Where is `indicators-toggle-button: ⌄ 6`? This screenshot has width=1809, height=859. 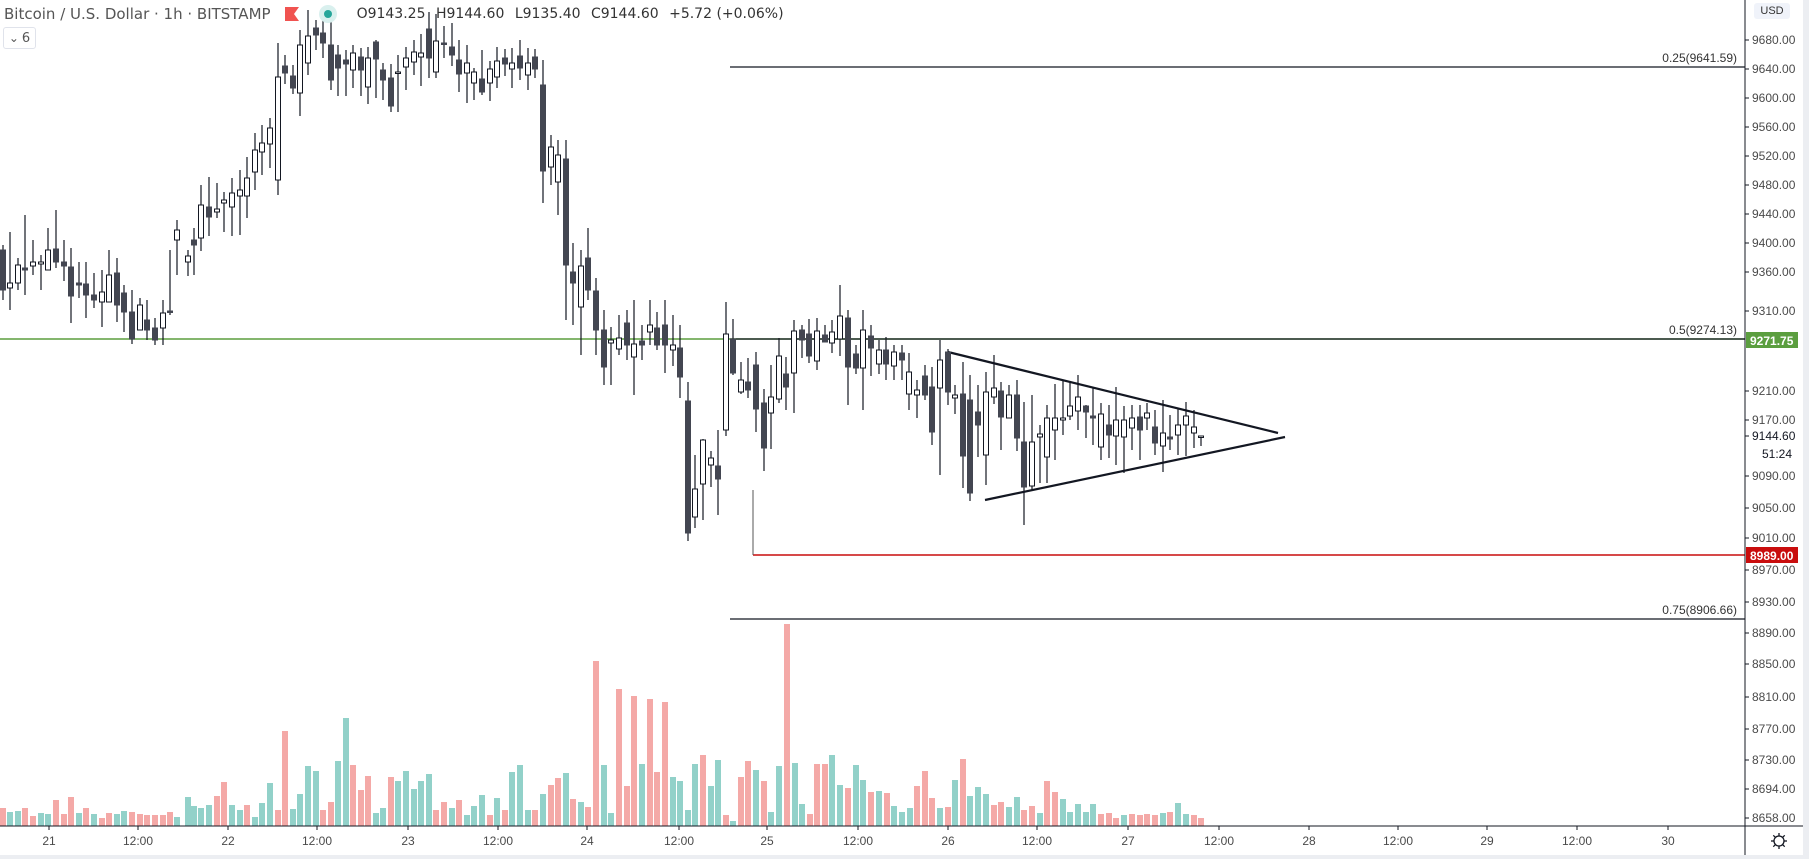
indicators-toggle-button: ⌄ 6 is located at coordinates (19, 38).